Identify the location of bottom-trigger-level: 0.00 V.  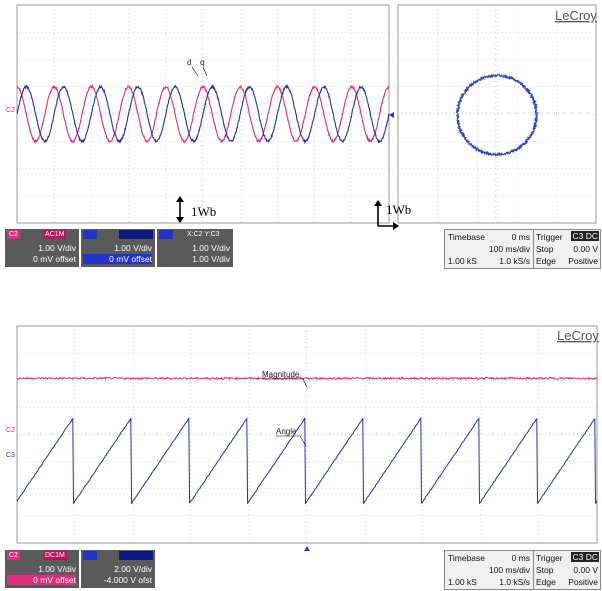
(585, 570).